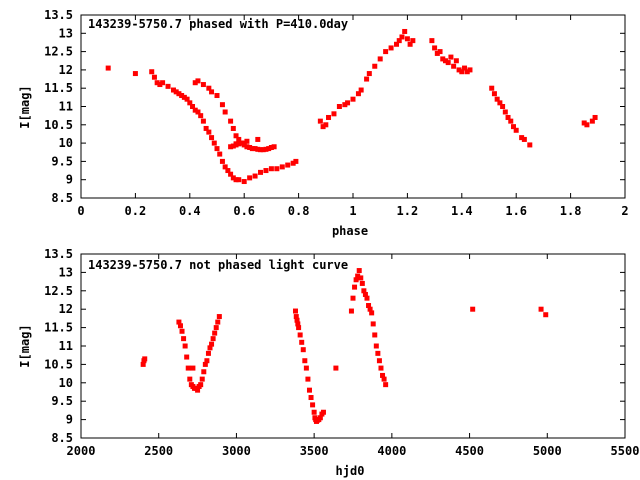  I want to click on y-tick-label: 13, so click(66, 272).